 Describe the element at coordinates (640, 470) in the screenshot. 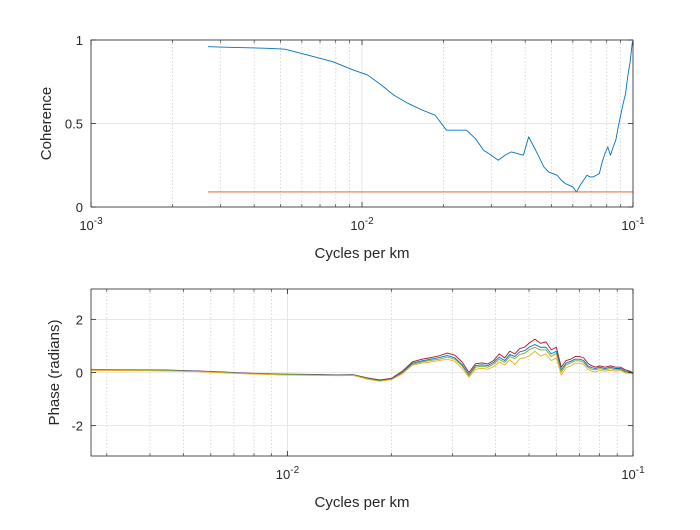

I see `phase-x-tick-exponent: -1` at that location.